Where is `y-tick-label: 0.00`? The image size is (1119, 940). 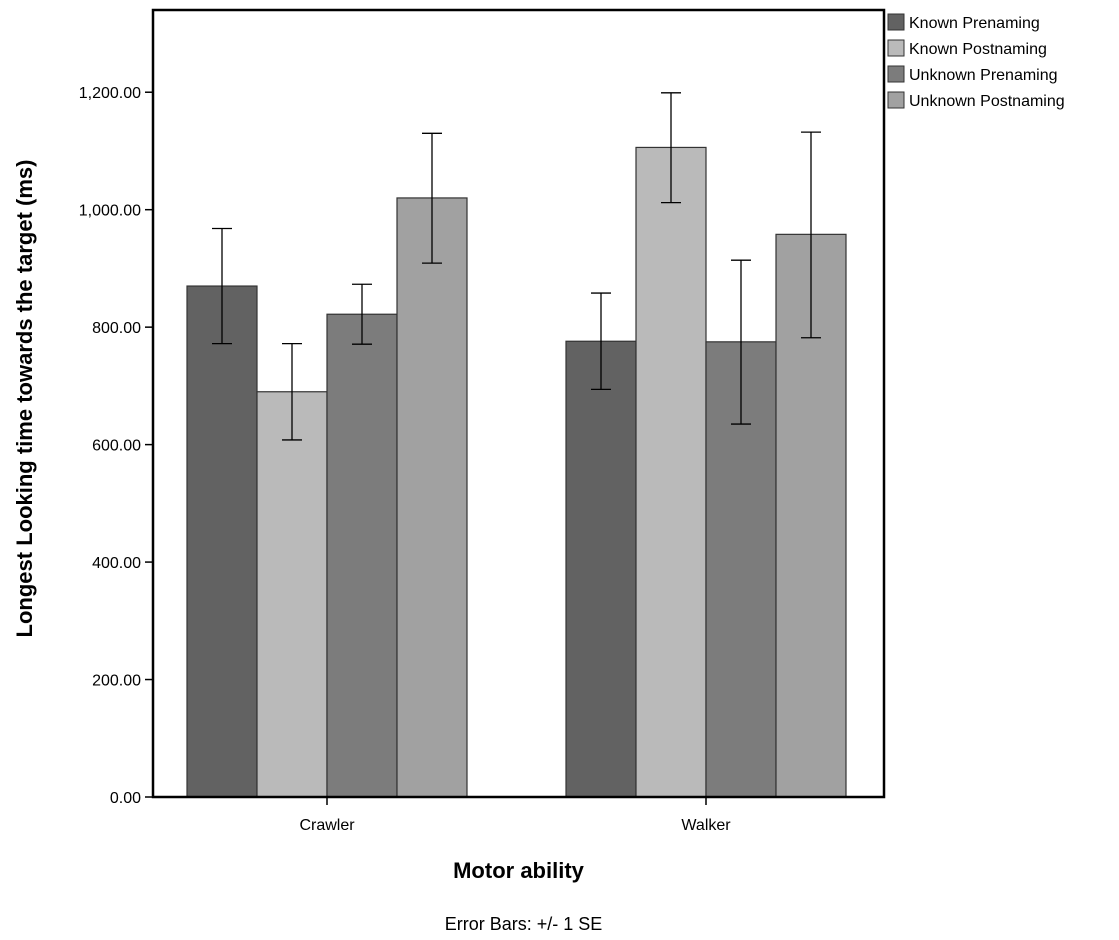 y-tick-label: 0.00 is located at coordinates (125, 798).